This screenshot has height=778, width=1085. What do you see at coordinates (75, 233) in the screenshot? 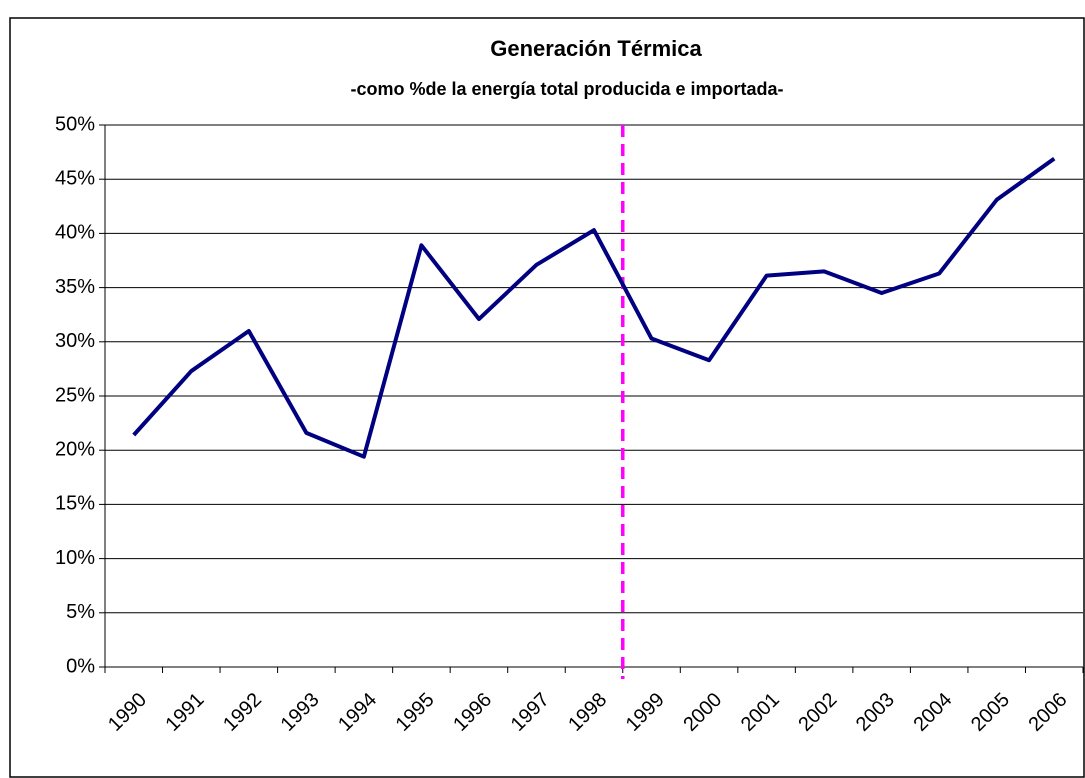
I see `y-tick-label: 40%` at bounding box center [75, 233].